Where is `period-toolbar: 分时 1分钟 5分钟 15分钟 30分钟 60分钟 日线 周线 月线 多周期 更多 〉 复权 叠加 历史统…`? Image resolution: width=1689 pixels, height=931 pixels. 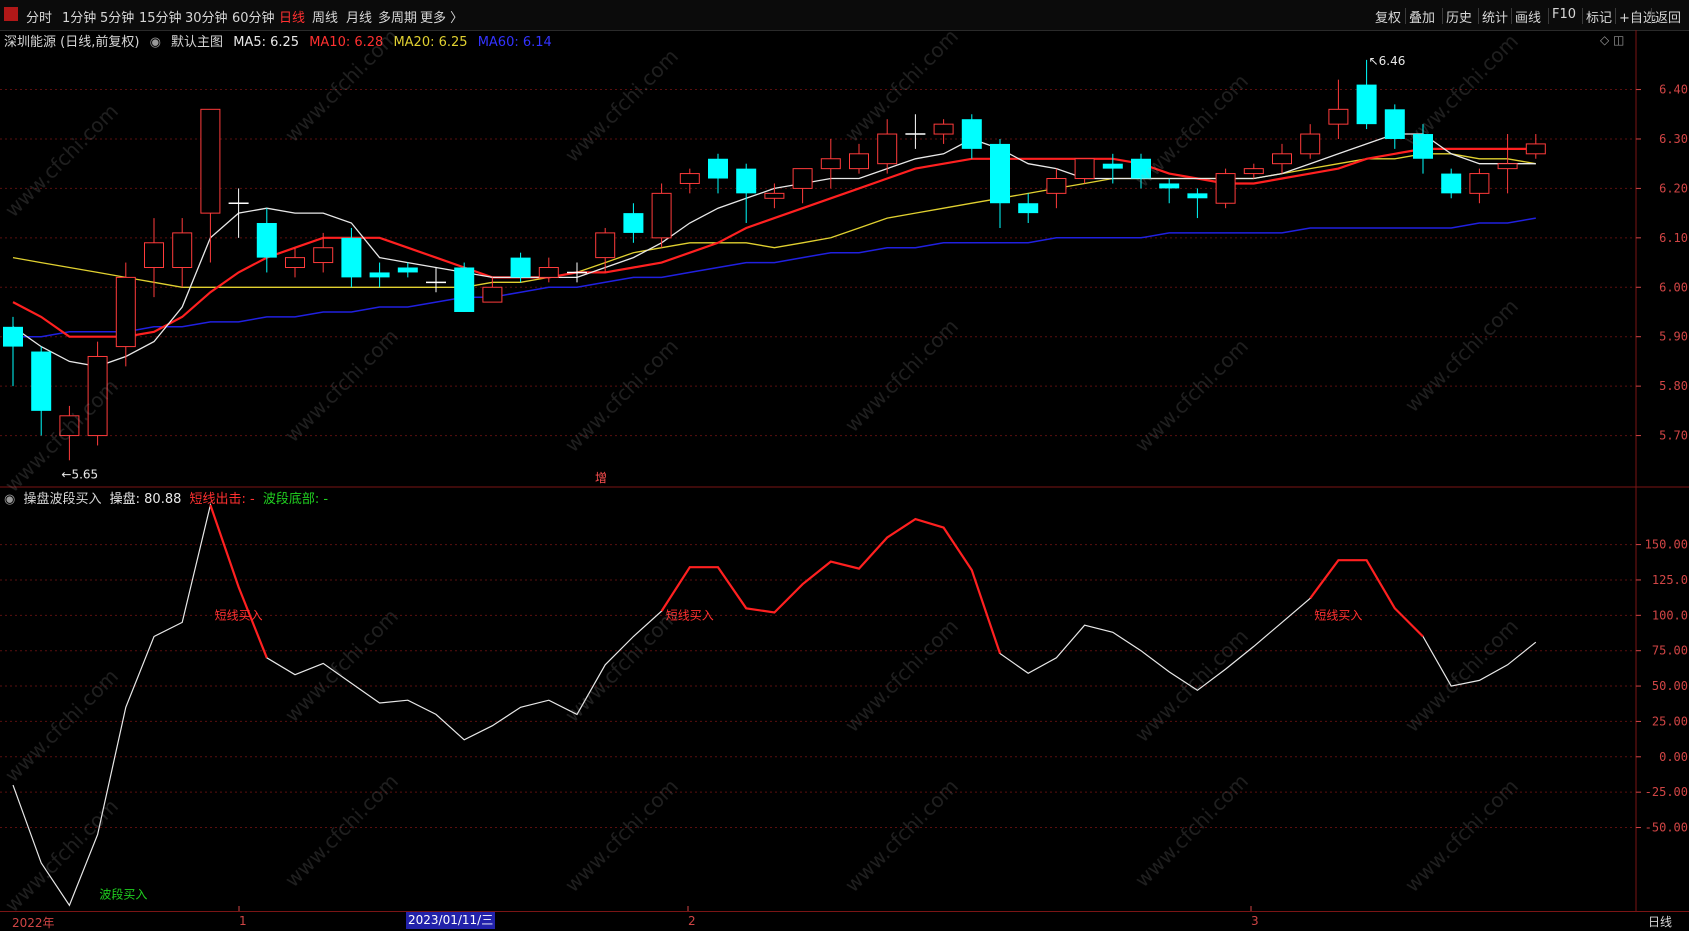 period-toolbar: 分时 1分钟 5分钟 15分钟 30分钟 60分钟 日线 周线 月线 多周期 更多 〉 复权 叠加 历史统… is located at coordinates (844, 15).